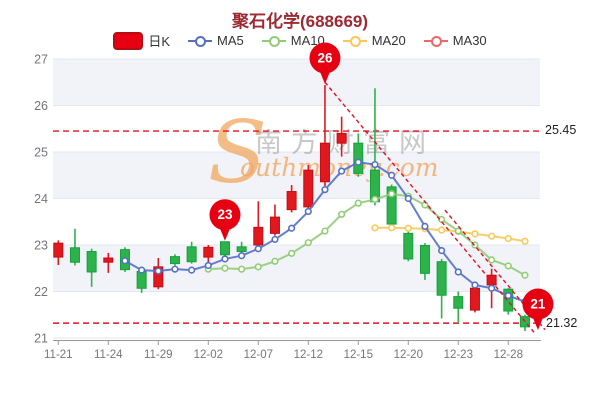  What do you see at coordinates (458, 355) in the screenshot?
I see `x-axis-label: 12-23` at bounding box center [458, 355].